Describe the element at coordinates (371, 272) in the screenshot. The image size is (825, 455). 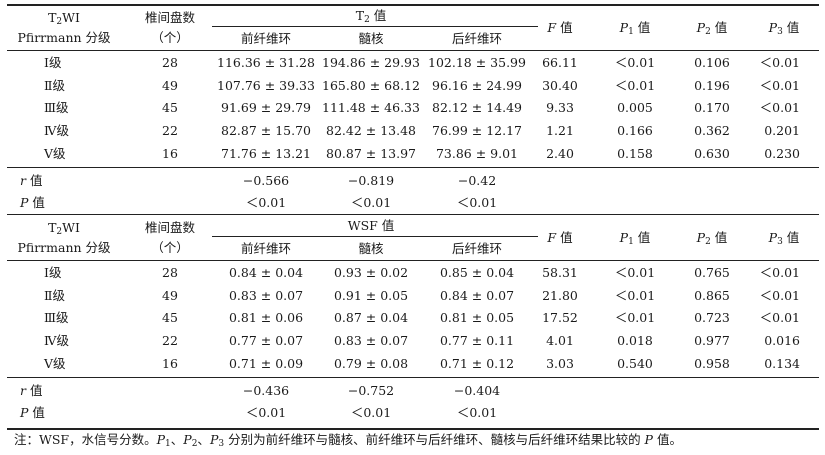
I see `row-nucleus: 0.93 ± 0.02` at that location.